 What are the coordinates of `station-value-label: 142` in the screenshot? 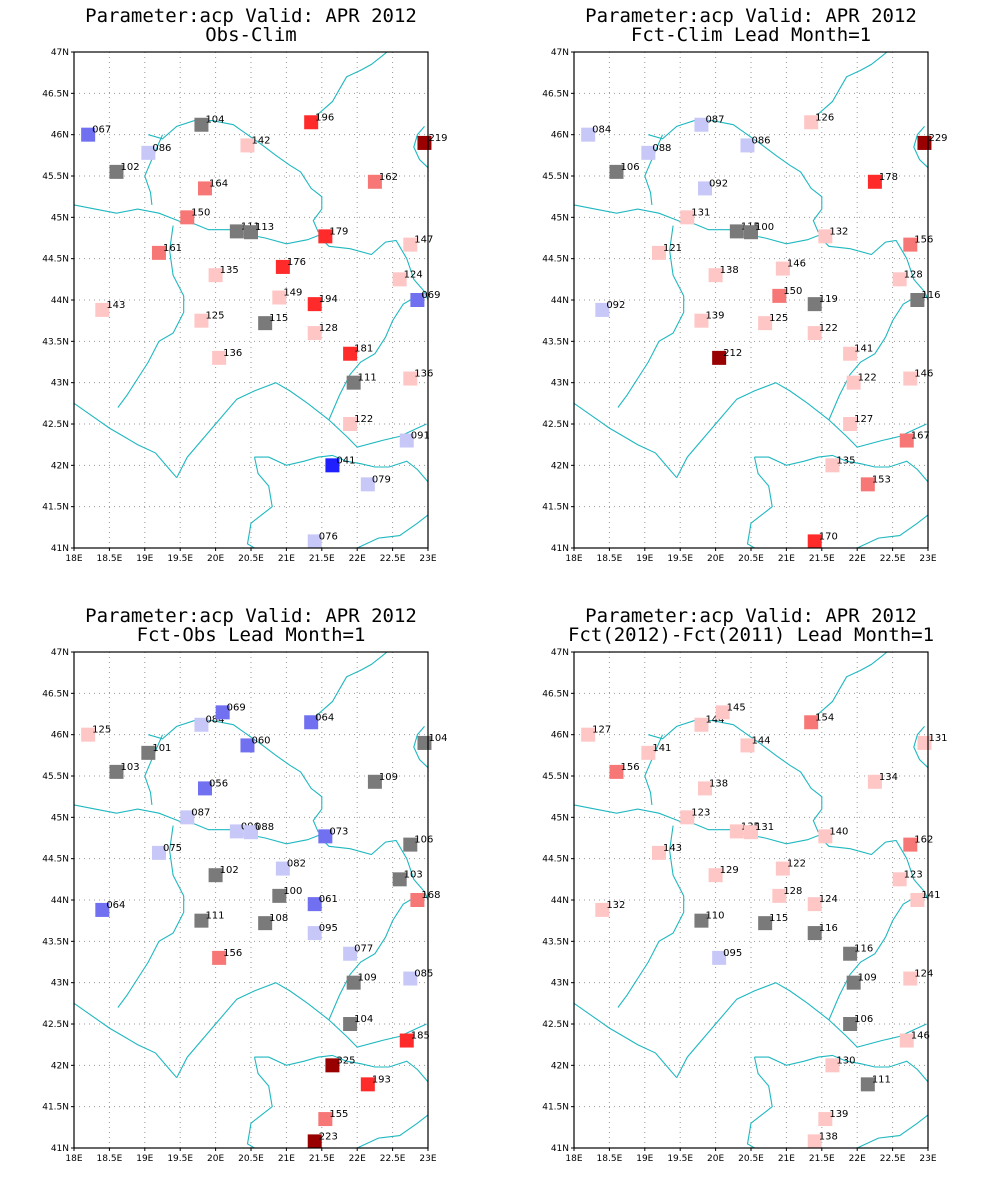 It's located at (260, 140).